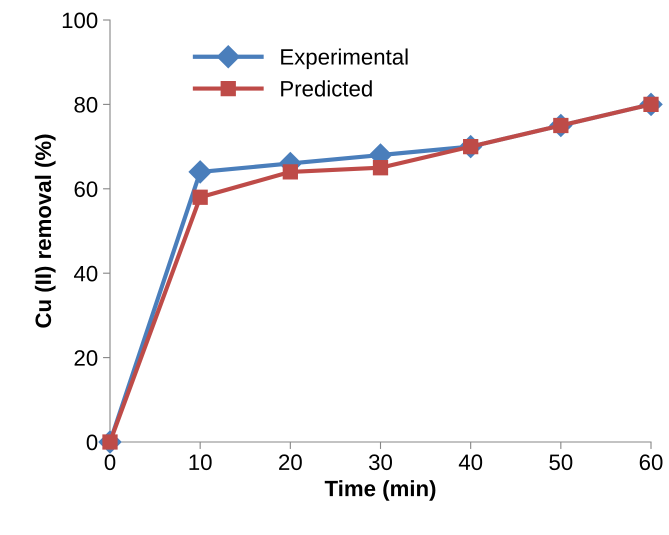 Image resolution: width=669 pixels, height=535 pixels. Describe the element at coordinates (92, 442) in the screenshot. I see `y-tick-label: 0` at that location.